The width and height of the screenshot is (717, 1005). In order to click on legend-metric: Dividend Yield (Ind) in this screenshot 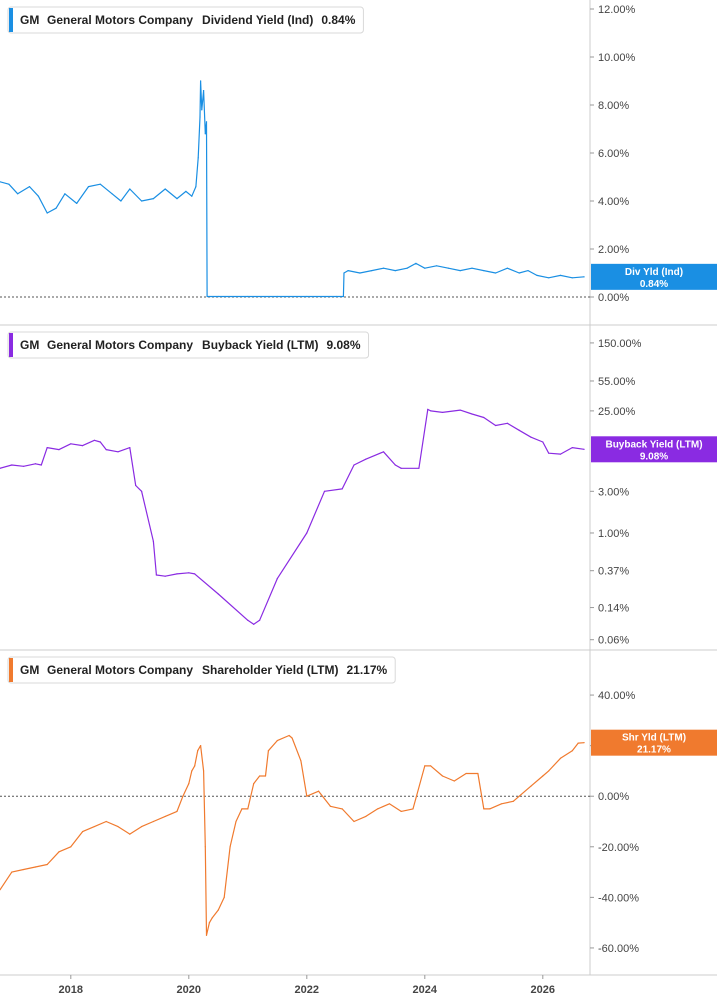, I will do `click(257, 20)`.